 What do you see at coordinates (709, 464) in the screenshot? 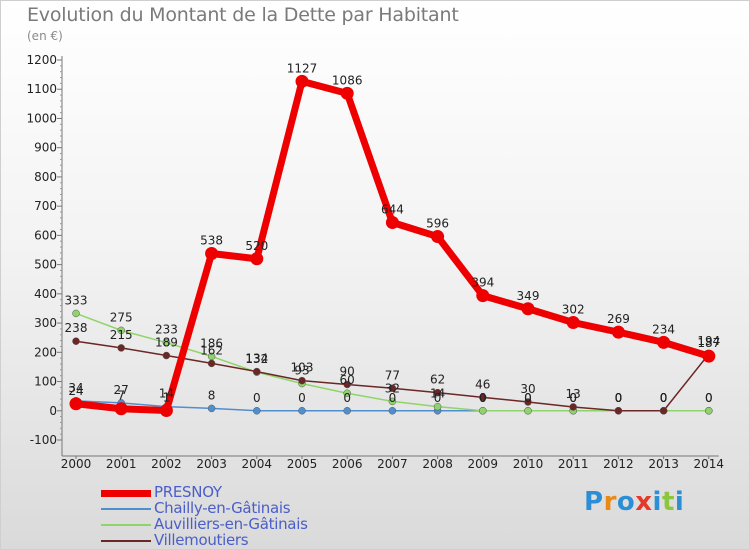
I see `x-tick-label: 2014` at bounding box center [709, 464].